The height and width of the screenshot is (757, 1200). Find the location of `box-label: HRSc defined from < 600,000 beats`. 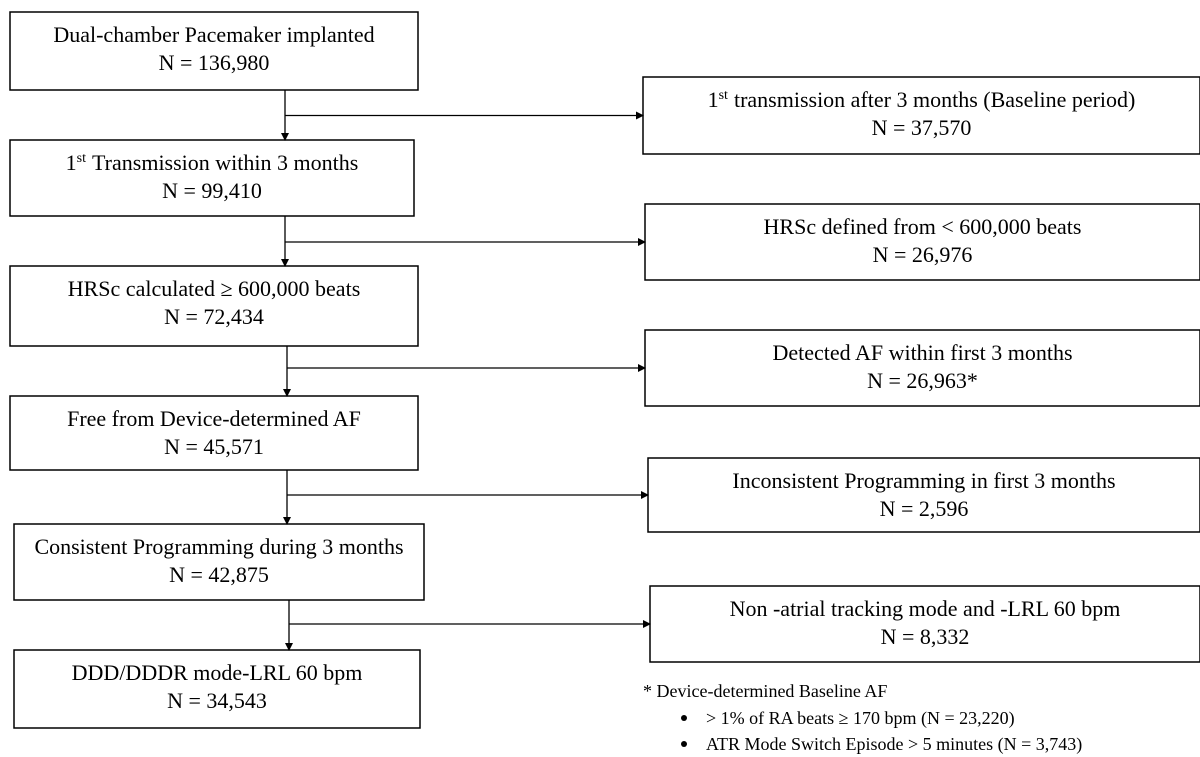

box-label: HRSc defined from < 600,000 beats is located at coordinates (923, 226).